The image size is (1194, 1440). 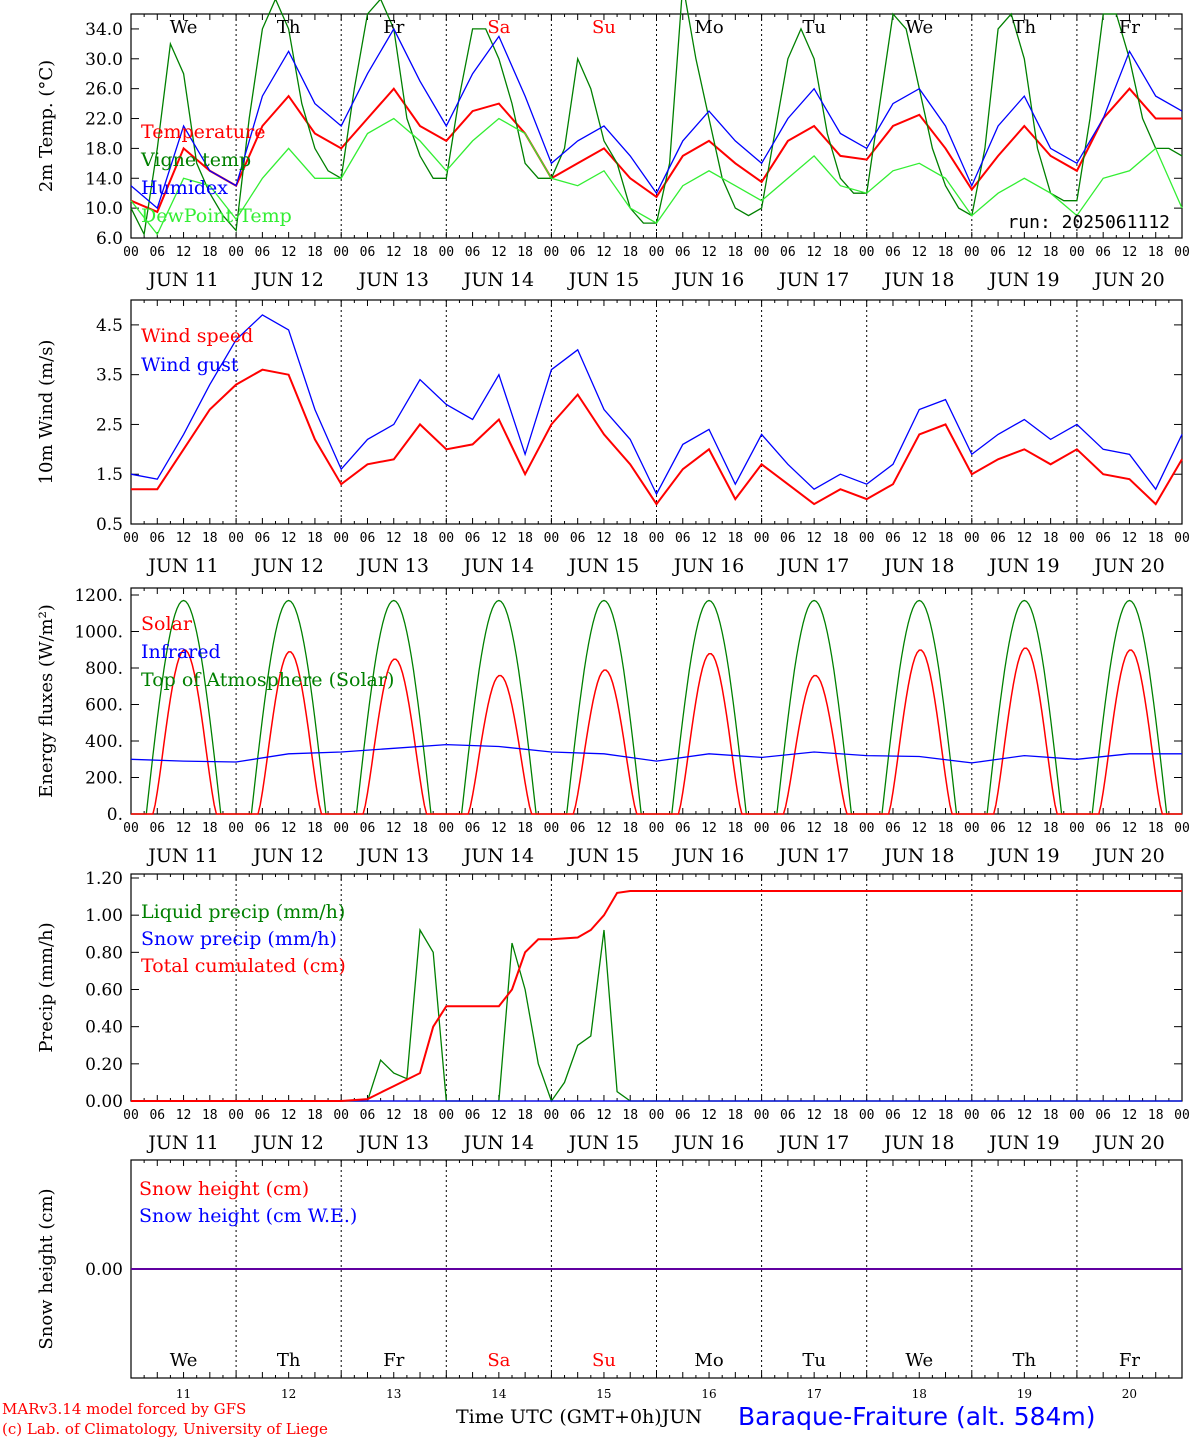 I want to click on legend-entry: Snow height (cm), so click(x=224, y=1189).